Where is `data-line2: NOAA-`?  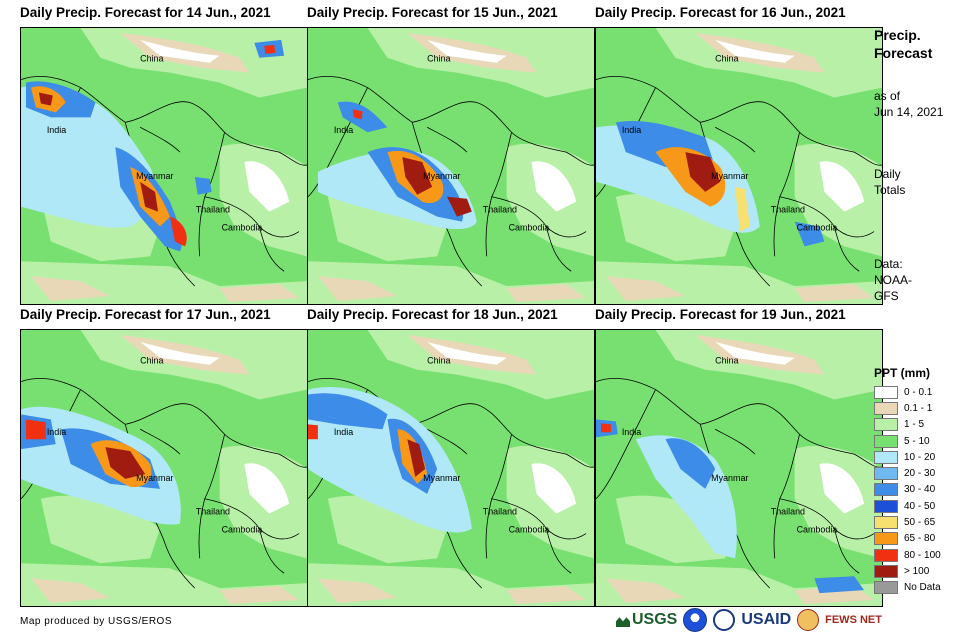
data-line2: NOAA- is located at coordinates (893, 280).